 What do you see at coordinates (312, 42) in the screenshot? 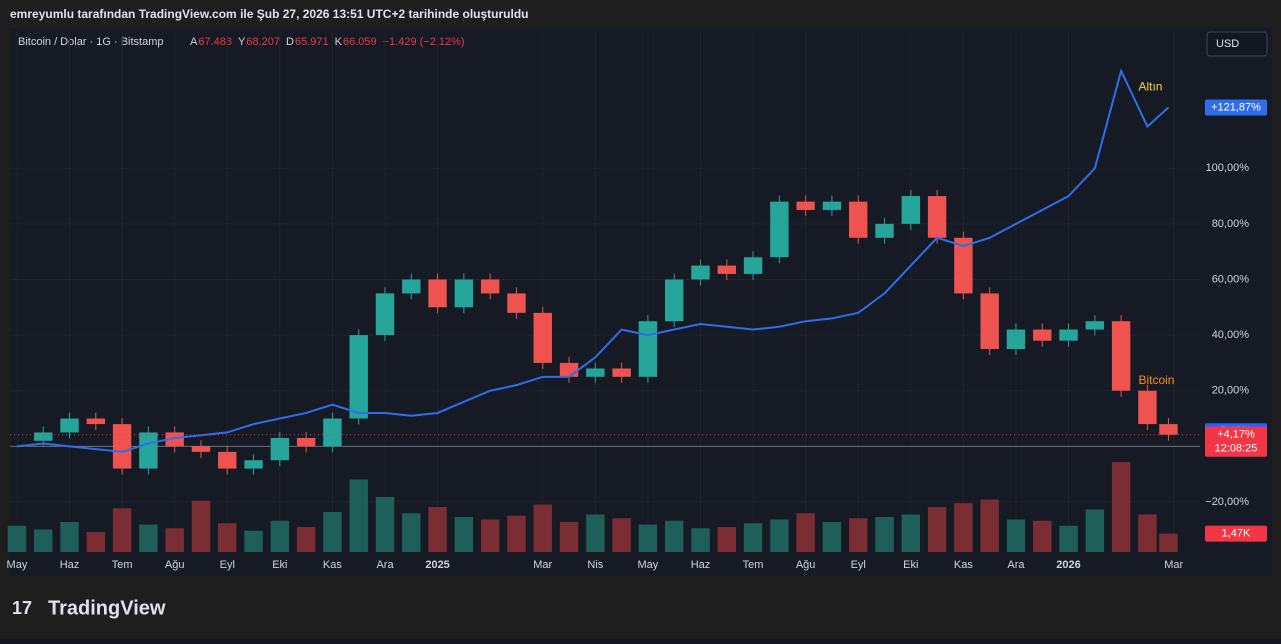
I see `ohlc-value: 65.971` at bounding box center [312, 42].